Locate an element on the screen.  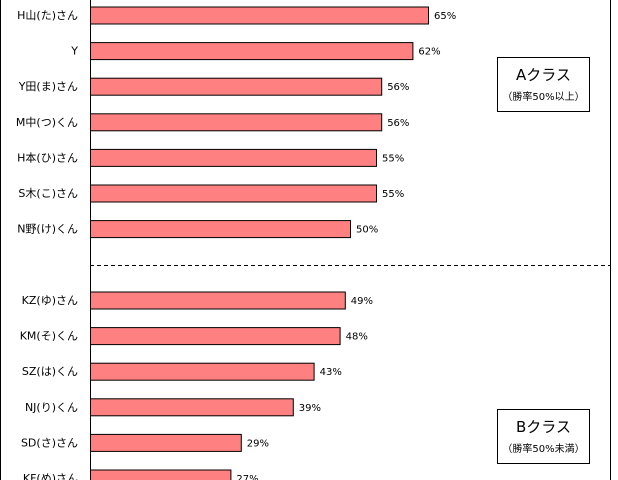
category-label: KF(め)さん is located at coordinates (50, 476).